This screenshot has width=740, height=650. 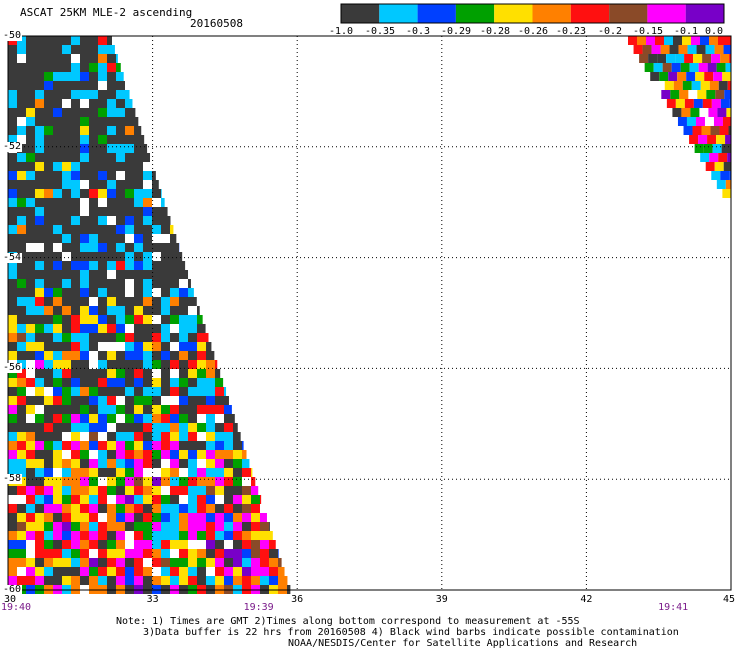 I want to click on product-date: 20160508, so click(x=216, y=23).